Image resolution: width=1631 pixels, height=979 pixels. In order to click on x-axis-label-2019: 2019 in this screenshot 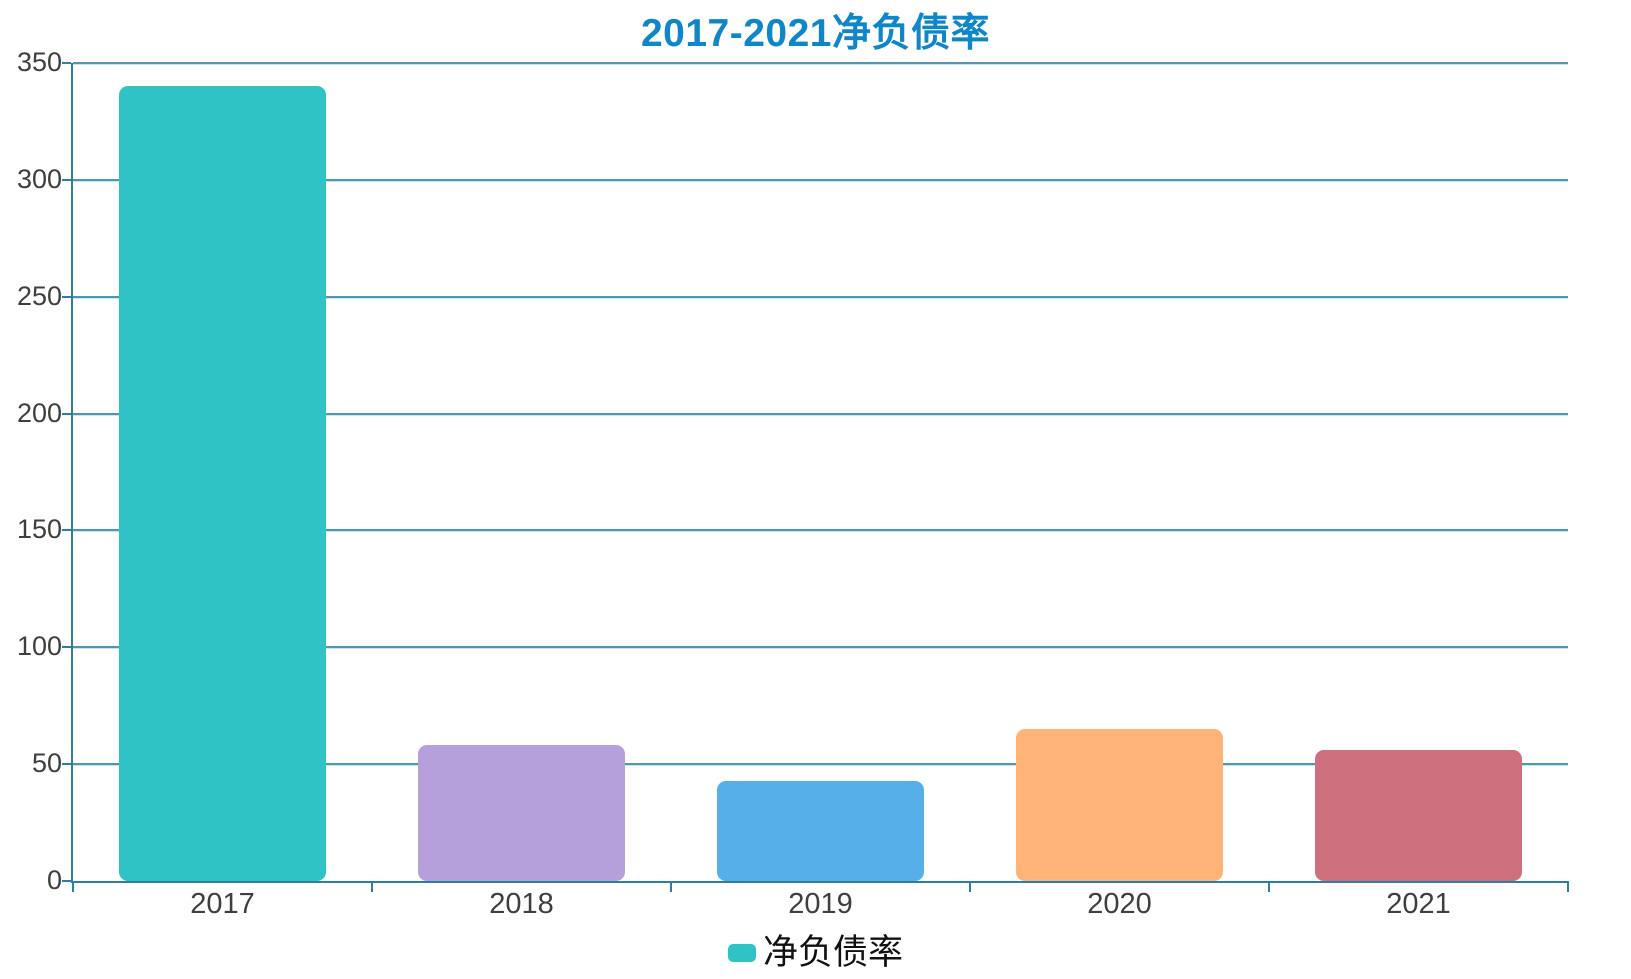, I will do `click(820, 904)`.